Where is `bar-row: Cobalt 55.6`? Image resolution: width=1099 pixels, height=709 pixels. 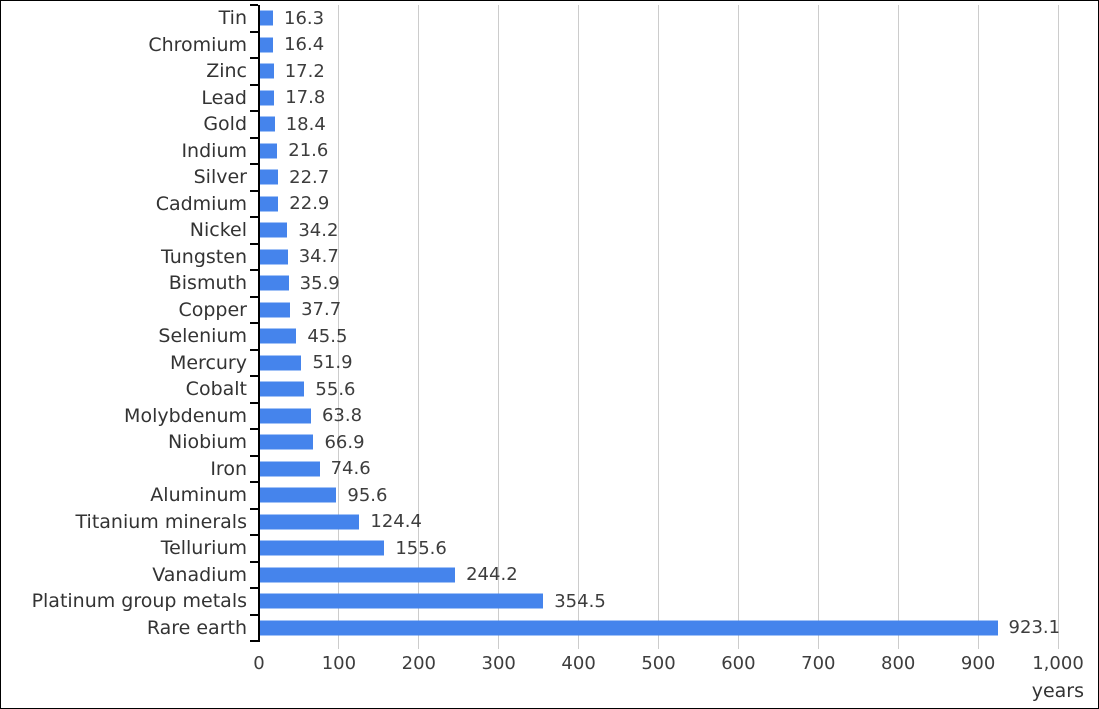 bar-row: Cobalt 55.6 is located at coordinates (622, 389).